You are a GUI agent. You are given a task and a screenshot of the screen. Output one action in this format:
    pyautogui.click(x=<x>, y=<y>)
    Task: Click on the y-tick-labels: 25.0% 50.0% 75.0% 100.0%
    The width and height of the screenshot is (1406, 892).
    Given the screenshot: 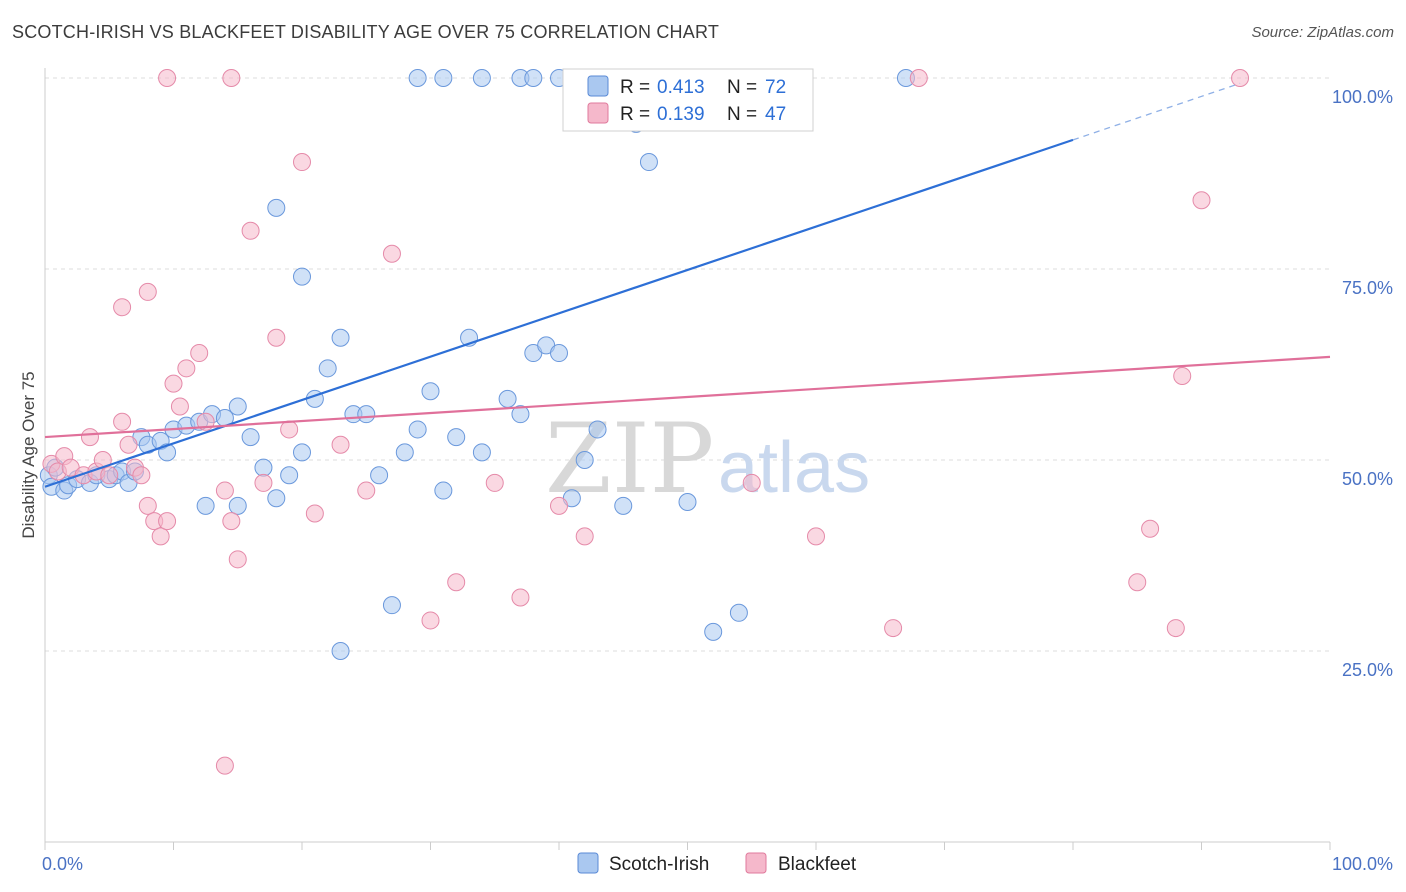 What is the action you would take?
    pyautogui.click(x=1362, y=383)
    